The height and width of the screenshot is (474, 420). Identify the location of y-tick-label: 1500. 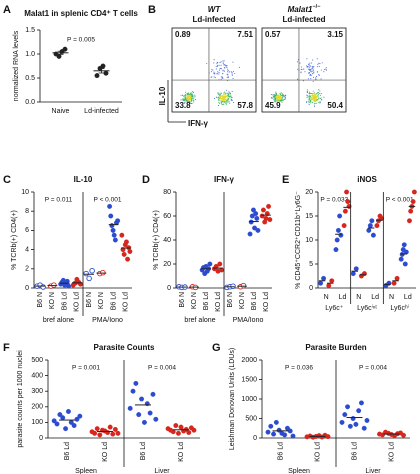
(249, 379).